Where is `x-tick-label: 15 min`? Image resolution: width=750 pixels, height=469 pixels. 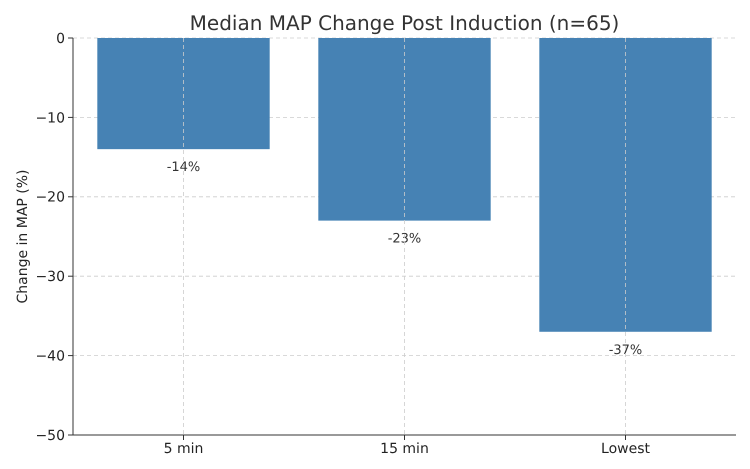
x-tick-label: 15 min is located at coordinates (404, 449).